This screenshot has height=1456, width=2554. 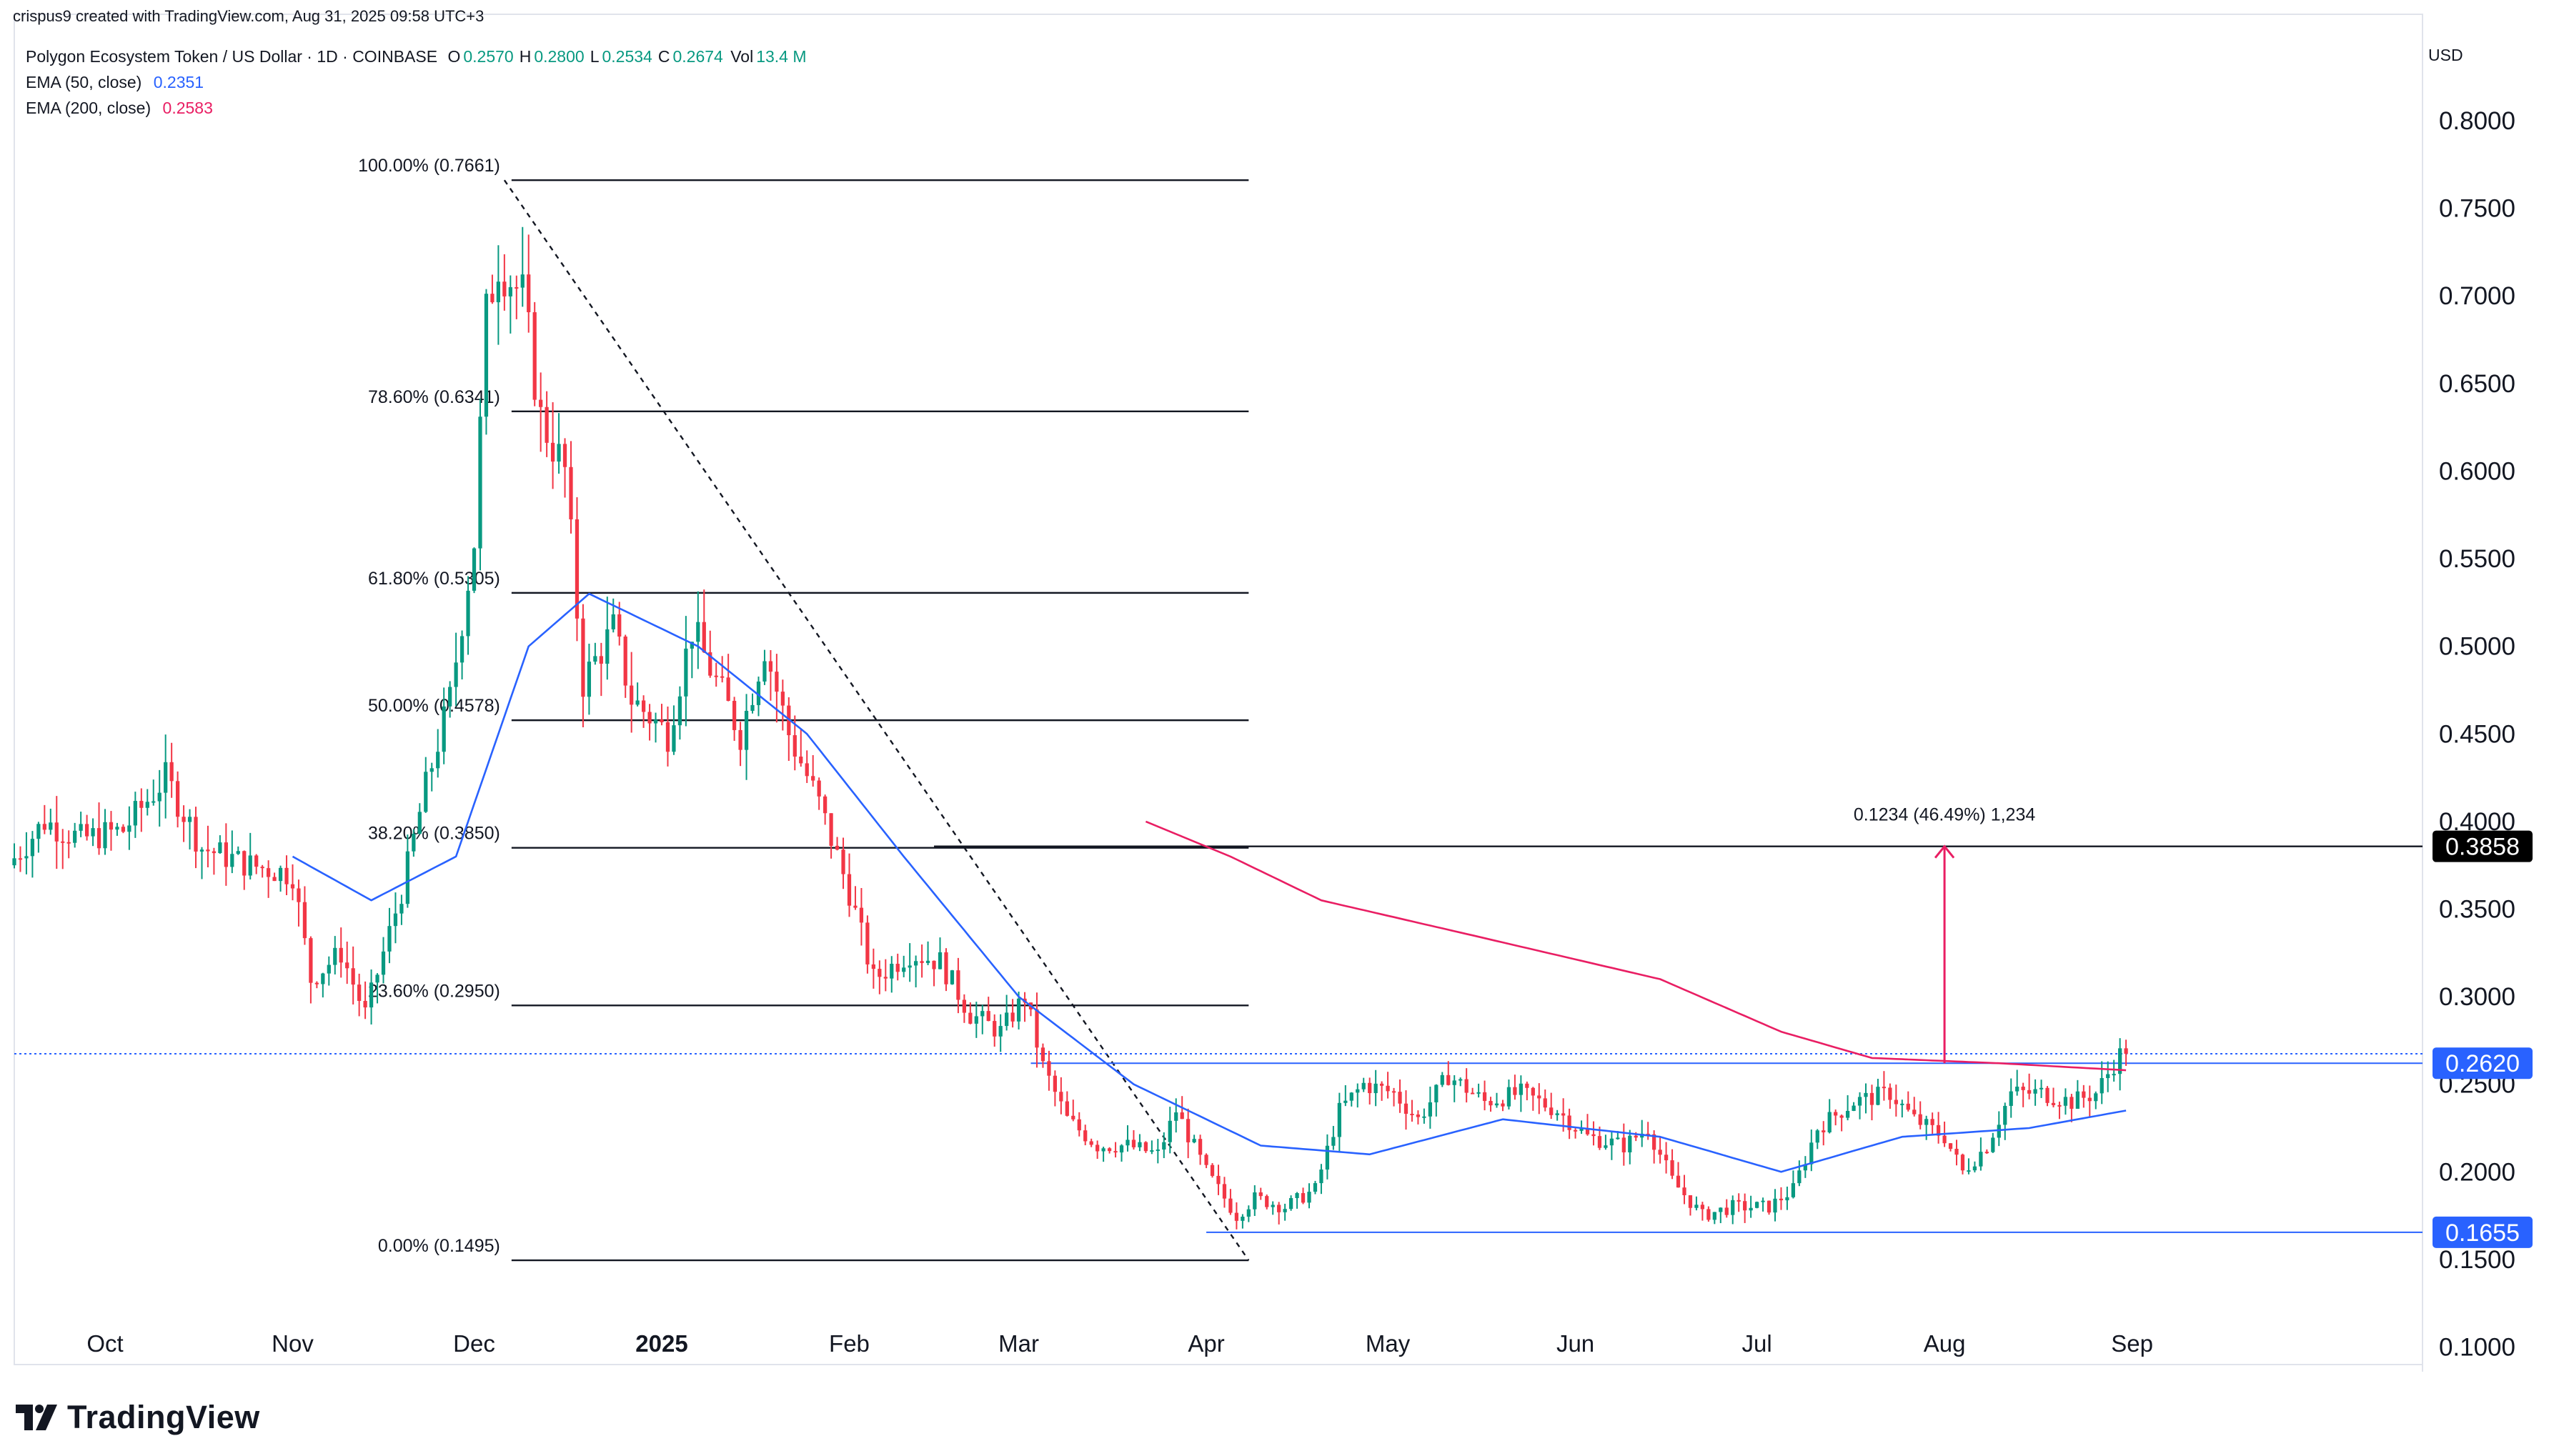 What do you see at coordinates (434, 706) in the screenshot?
I see `fib-level-label: 50.00% (0.4578)` at bounding box center [434, 706].